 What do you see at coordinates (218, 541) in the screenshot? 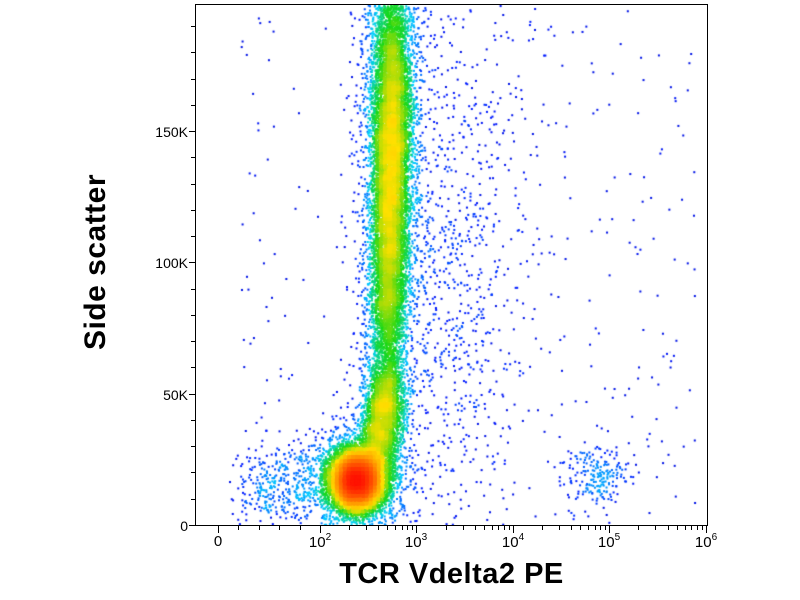
I see `x-tick-label: 0` at bounding box center [218, 541].